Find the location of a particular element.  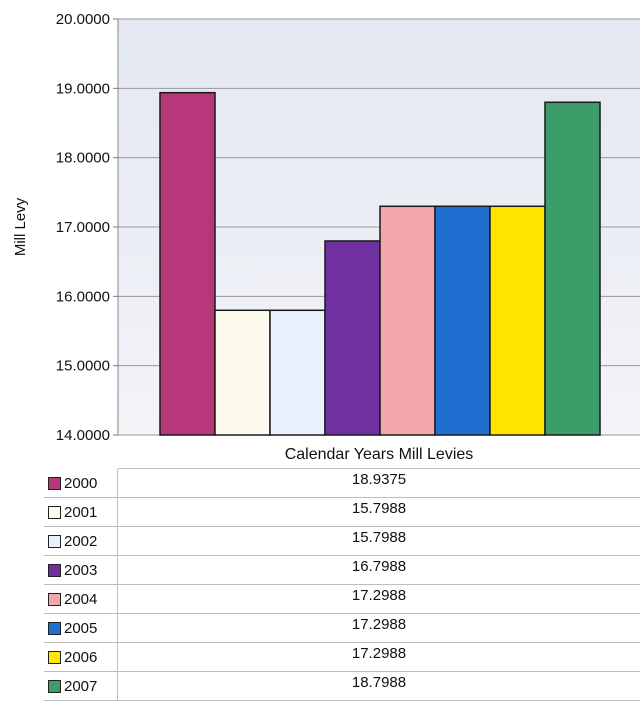

legend-entry: 2007 is located at coordinates (81, 686).